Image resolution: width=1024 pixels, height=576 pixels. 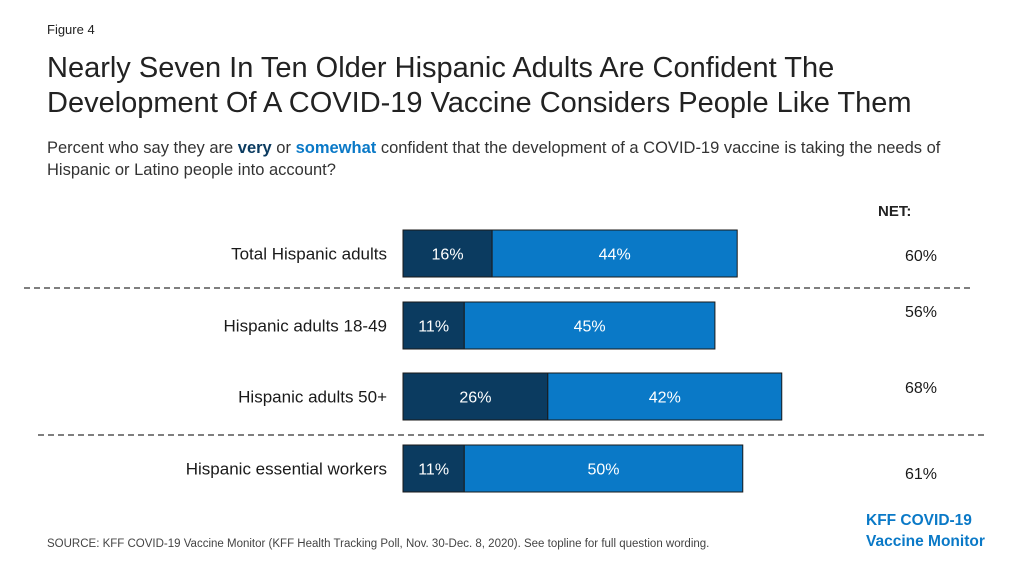 I want to click on data-label: 50%, so click(x=604, y=470).